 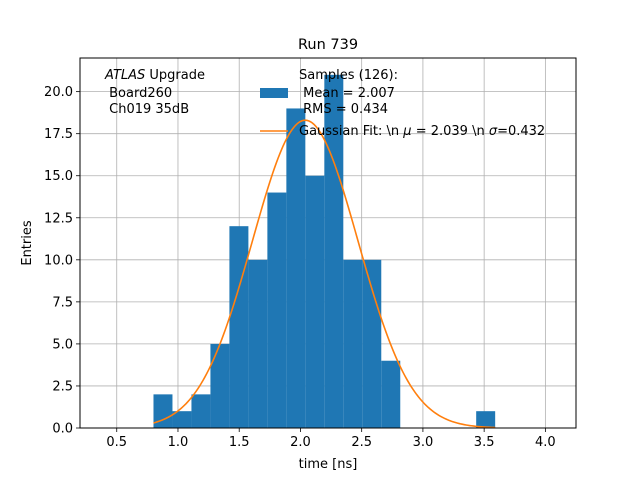 I want to click on x-tick-label: 2.5, so click(x=361, y=442).